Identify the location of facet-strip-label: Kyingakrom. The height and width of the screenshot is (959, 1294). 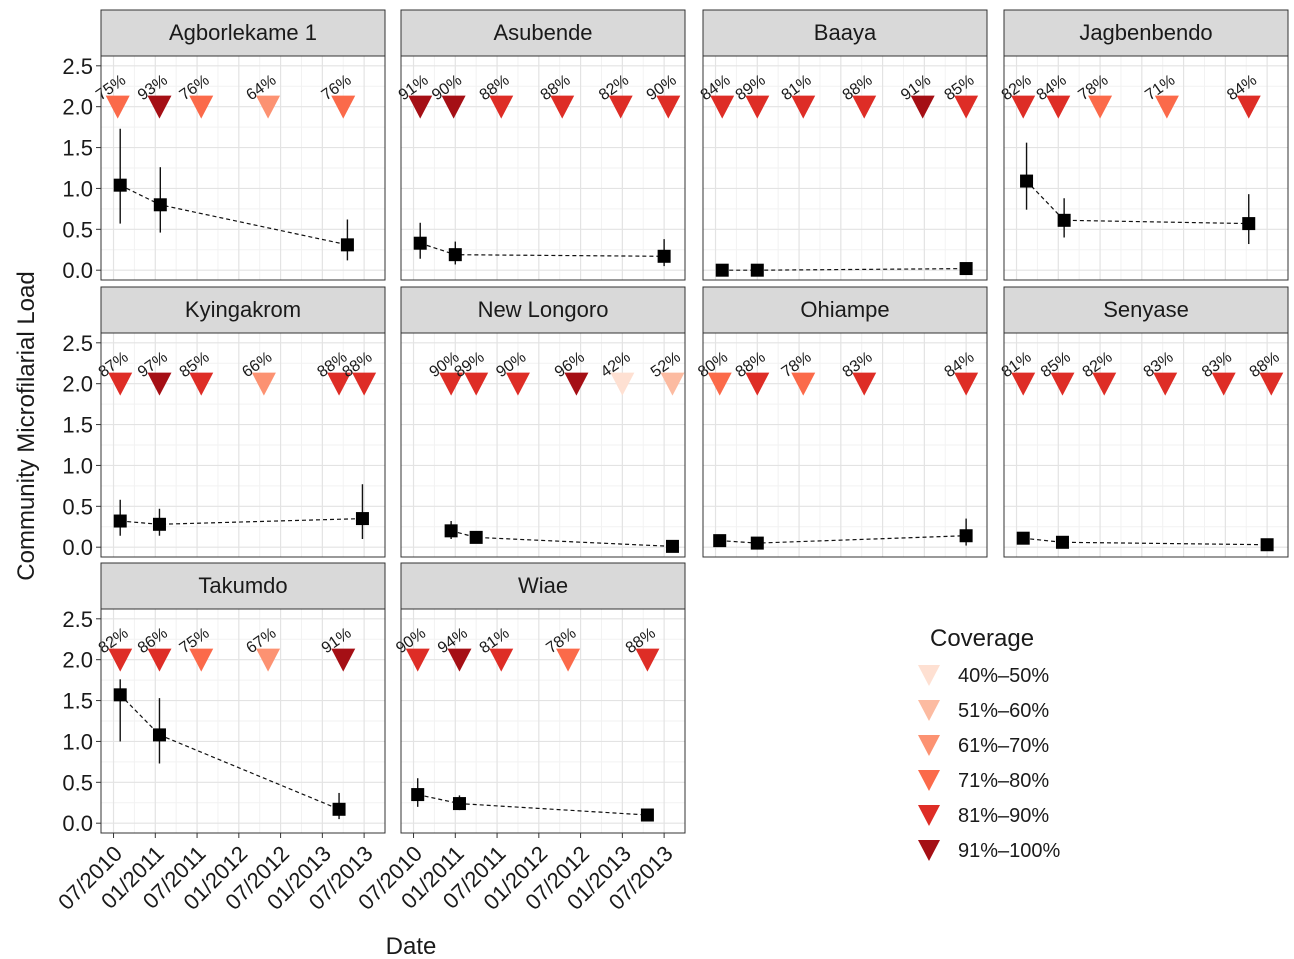
(243, 309).